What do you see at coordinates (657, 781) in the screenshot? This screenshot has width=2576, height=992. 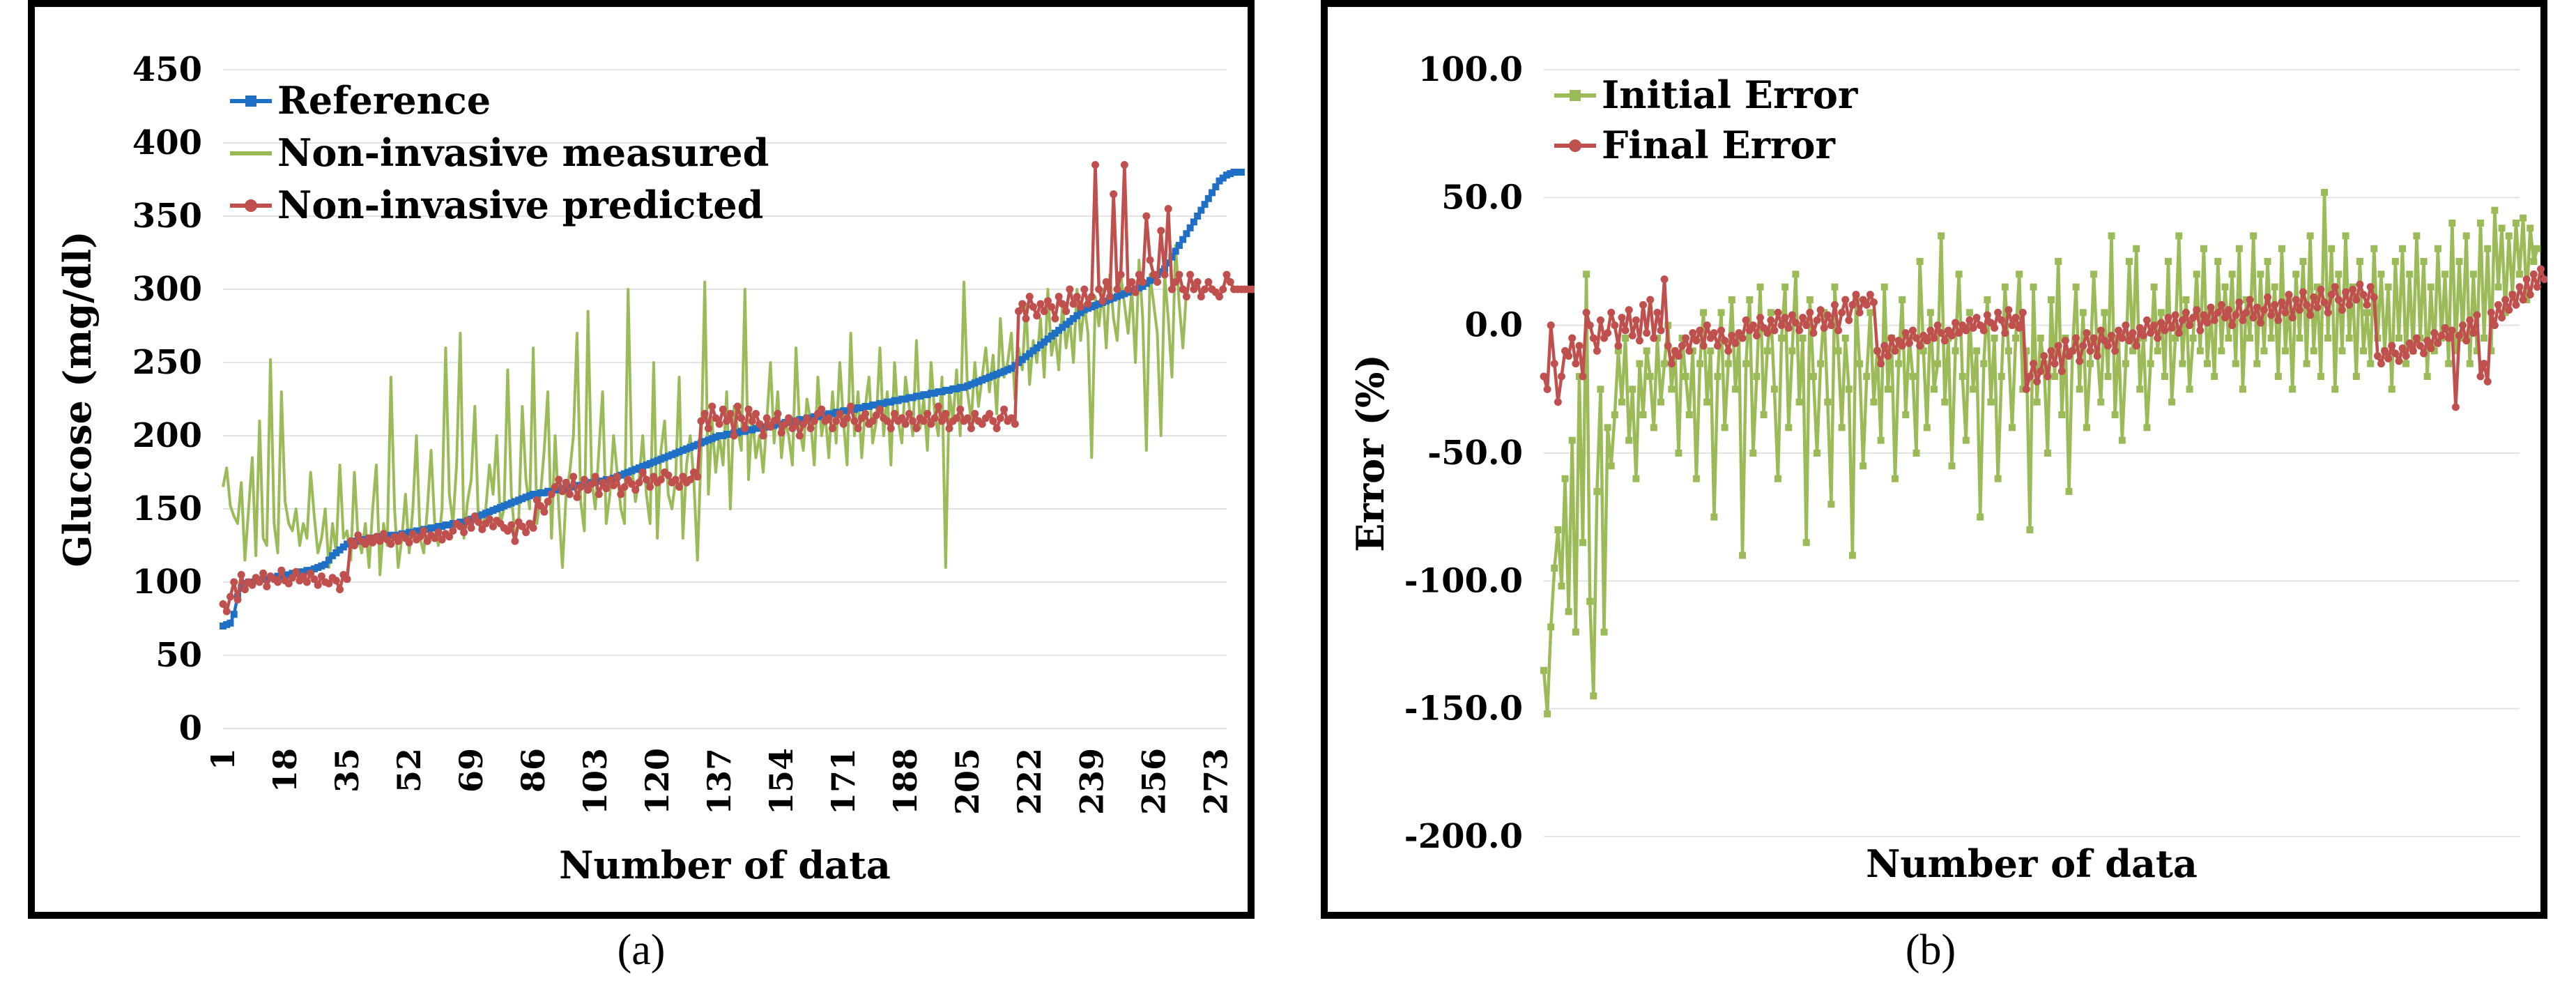 I see `x-tick-label: 120` at bounding box center [657, 781].